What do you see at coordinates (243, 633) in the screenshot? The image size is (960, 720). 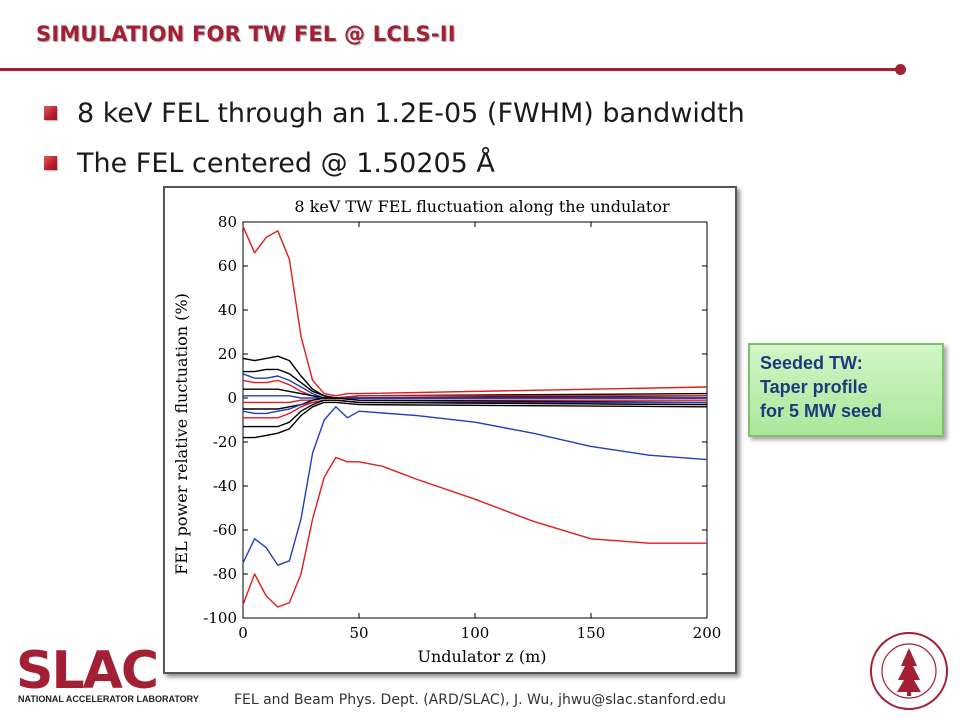 I see `x-tick-label: 0` at bounding box center [243, 633].